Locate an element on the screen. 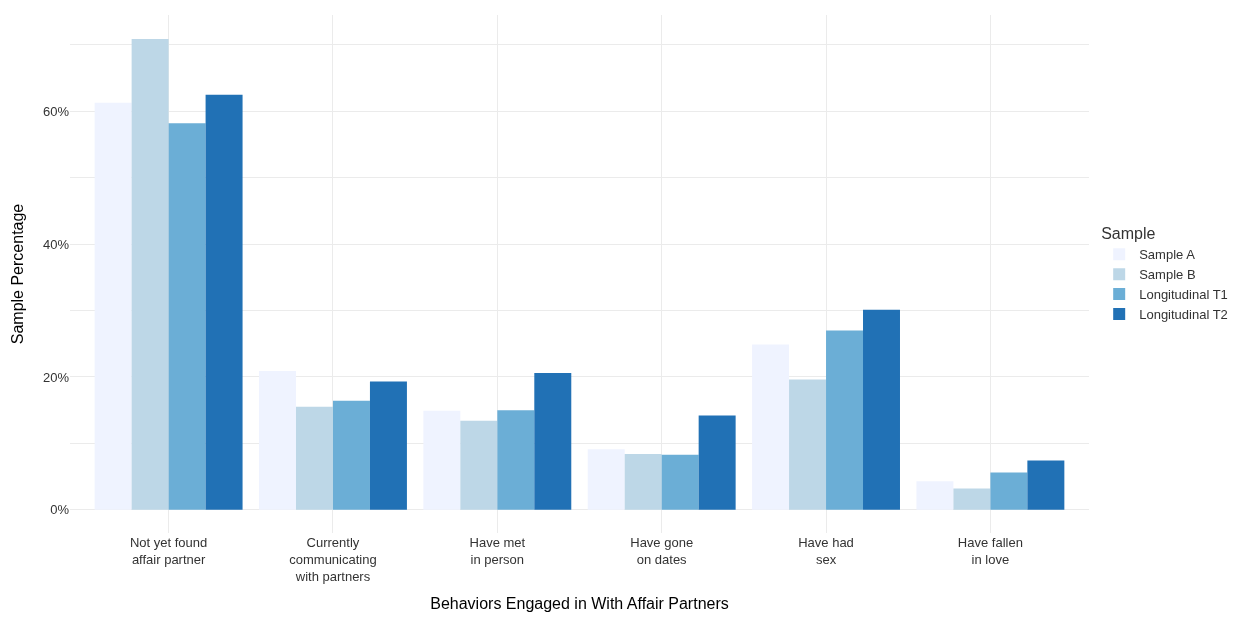 The height and width of the screenshot is (622, 1245). x-tick-label: Have gone on dates is located at coordinates (662, 551).